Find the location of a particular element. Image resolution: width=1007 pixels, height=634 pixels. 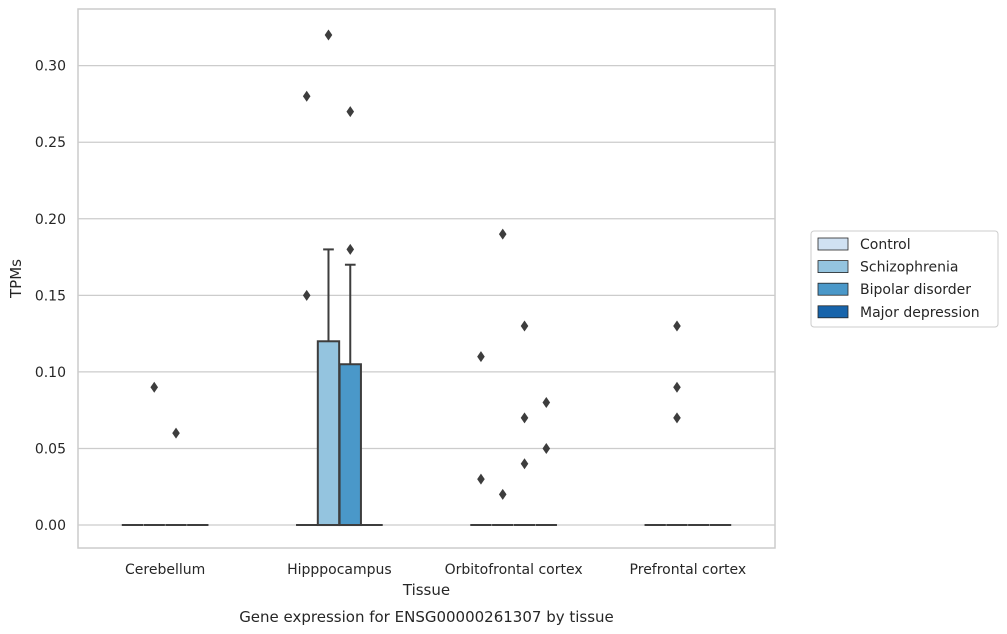

y-tick-label: 0.10 is located at coordinates (50, 373).